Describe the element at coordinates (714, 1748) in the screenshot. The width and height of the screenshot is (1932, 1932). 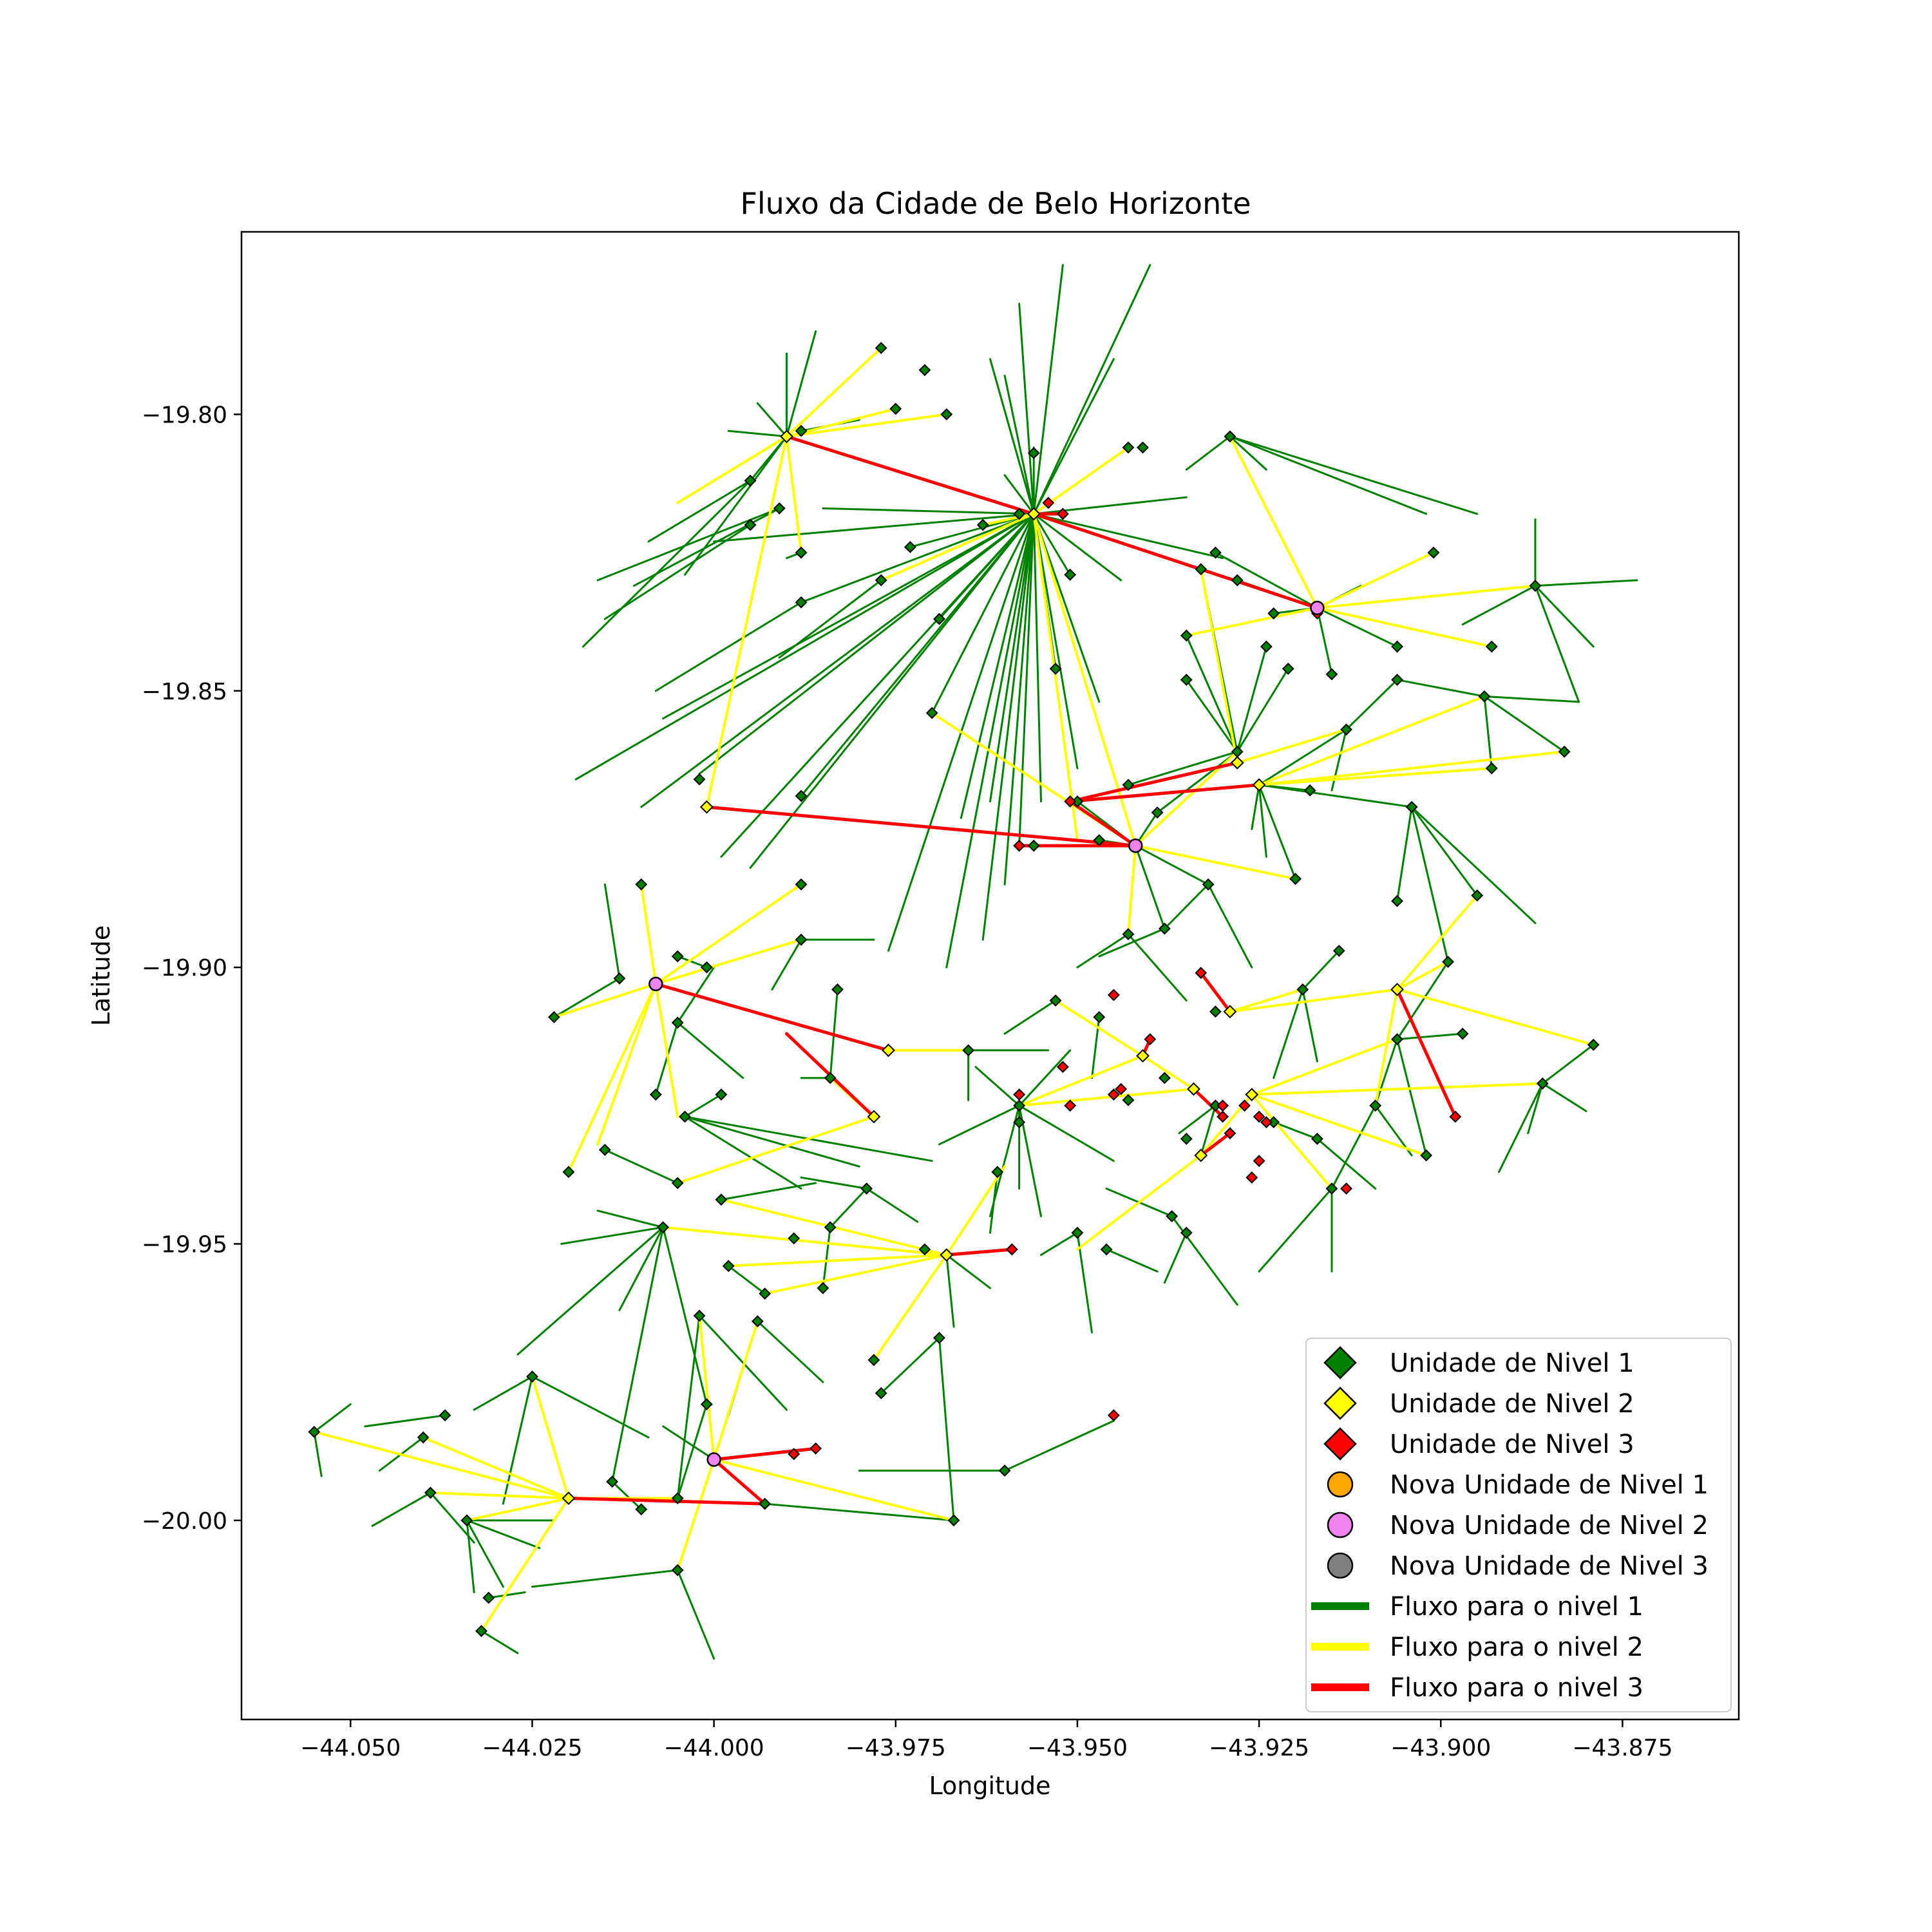
I see `x-tick-label: −44.000` at that location.